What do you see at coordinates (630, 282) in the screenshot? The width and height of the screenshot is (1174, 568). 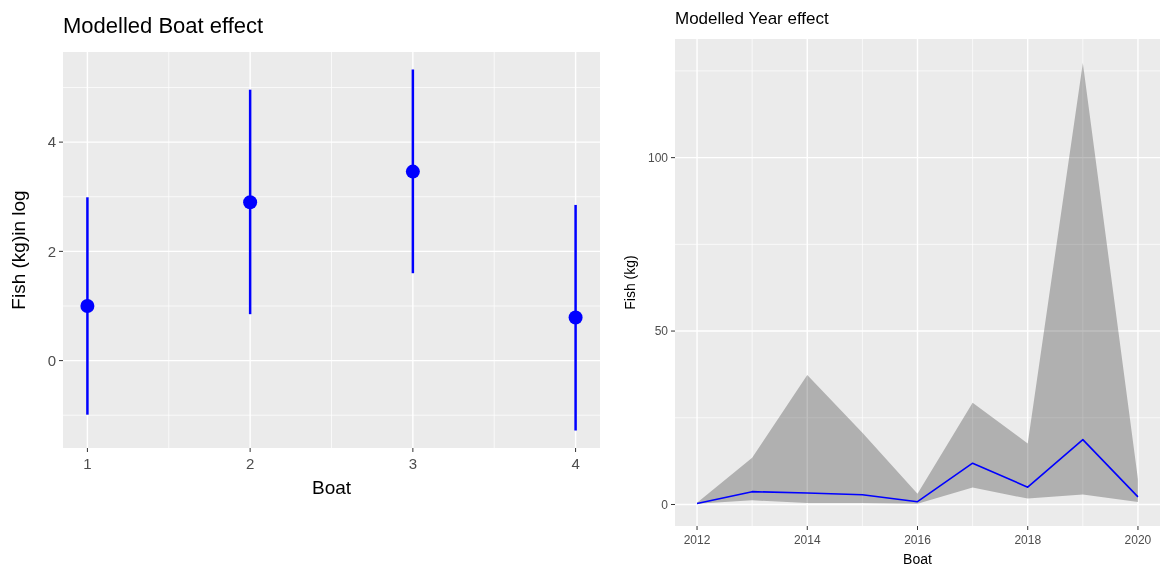 I see `y-axis-title: Fish (kg)` at bounding box center [630, 282].